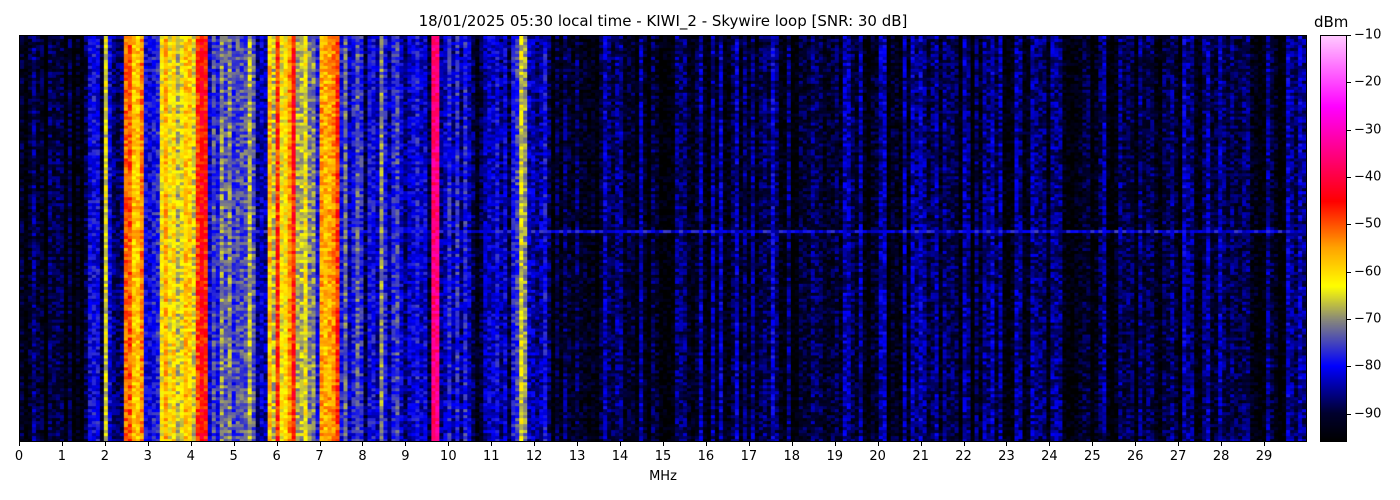 This screenshot has width=1400, height=500. I want to click on x-tick-label: 10, so click(448, 456).